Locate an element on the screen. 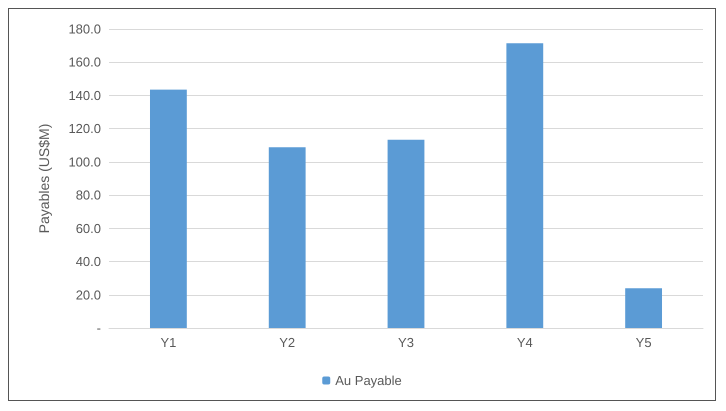 The image size is (726, 411). y-tick-label: 100.0 is located at coordinates (84, 162).